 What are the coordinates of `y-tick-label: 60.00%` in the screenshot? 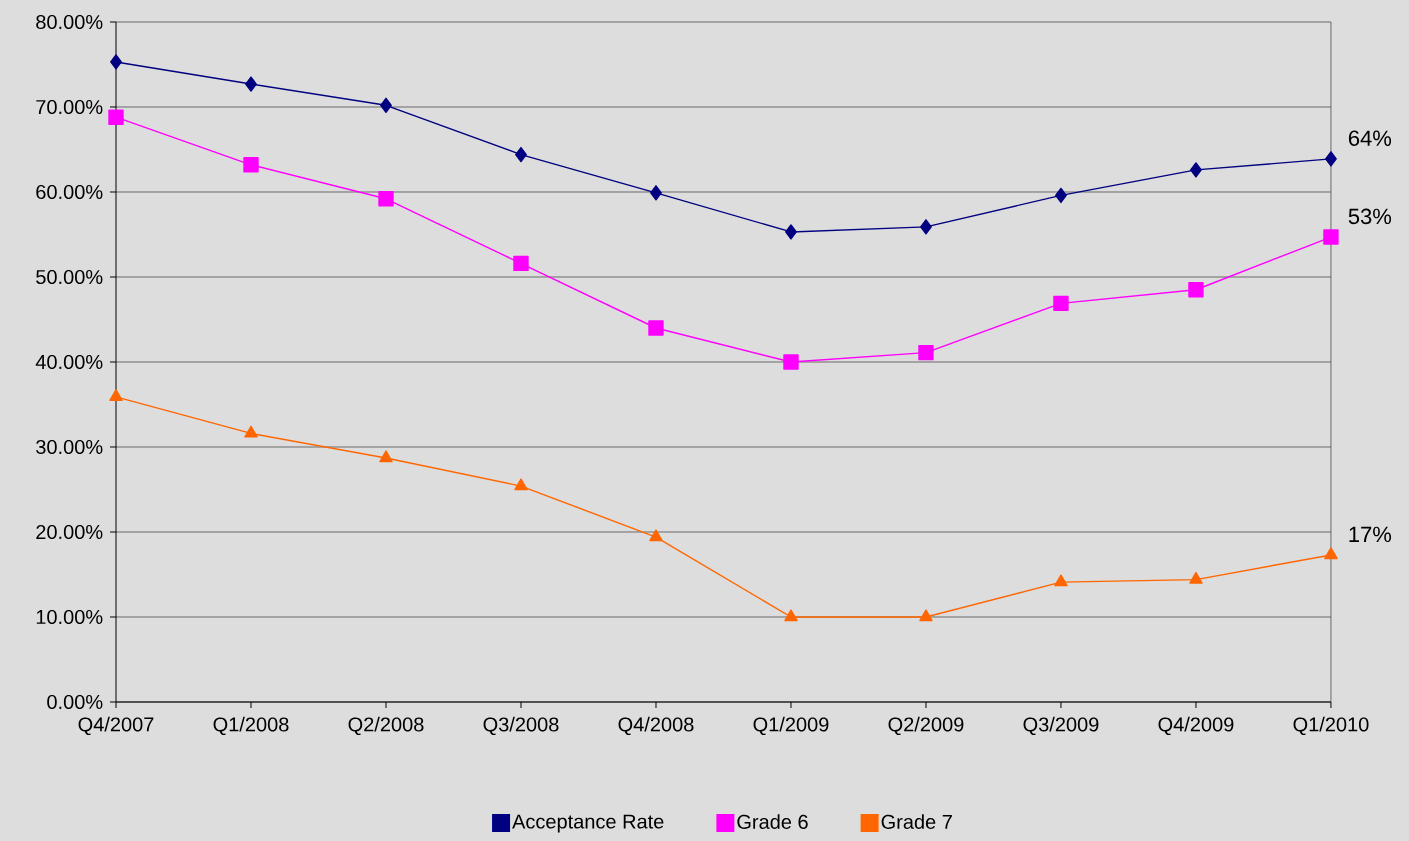 It's located at (69, 192).